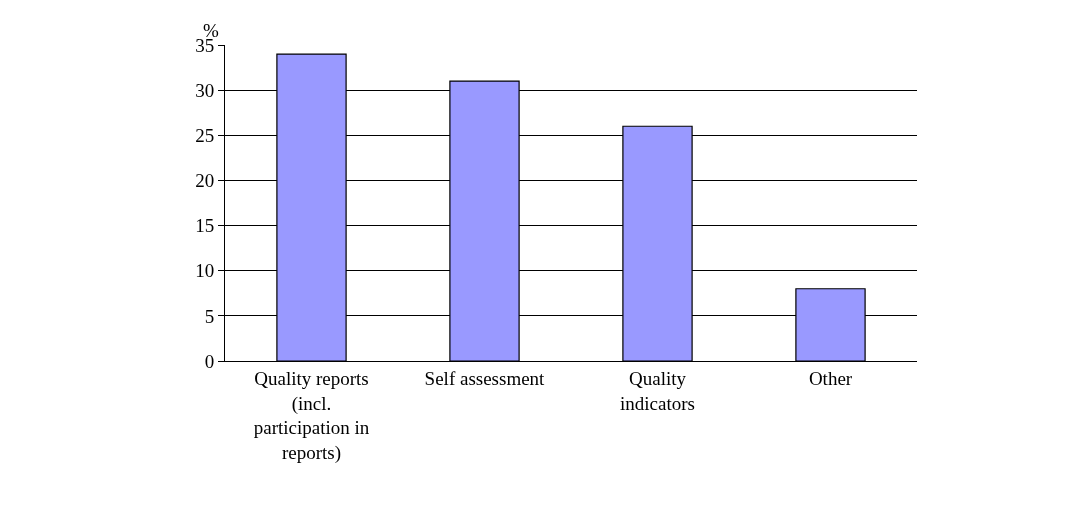 The image size is (1087, 516). I want to click on y-tick-label: 15, so click(205, 226).